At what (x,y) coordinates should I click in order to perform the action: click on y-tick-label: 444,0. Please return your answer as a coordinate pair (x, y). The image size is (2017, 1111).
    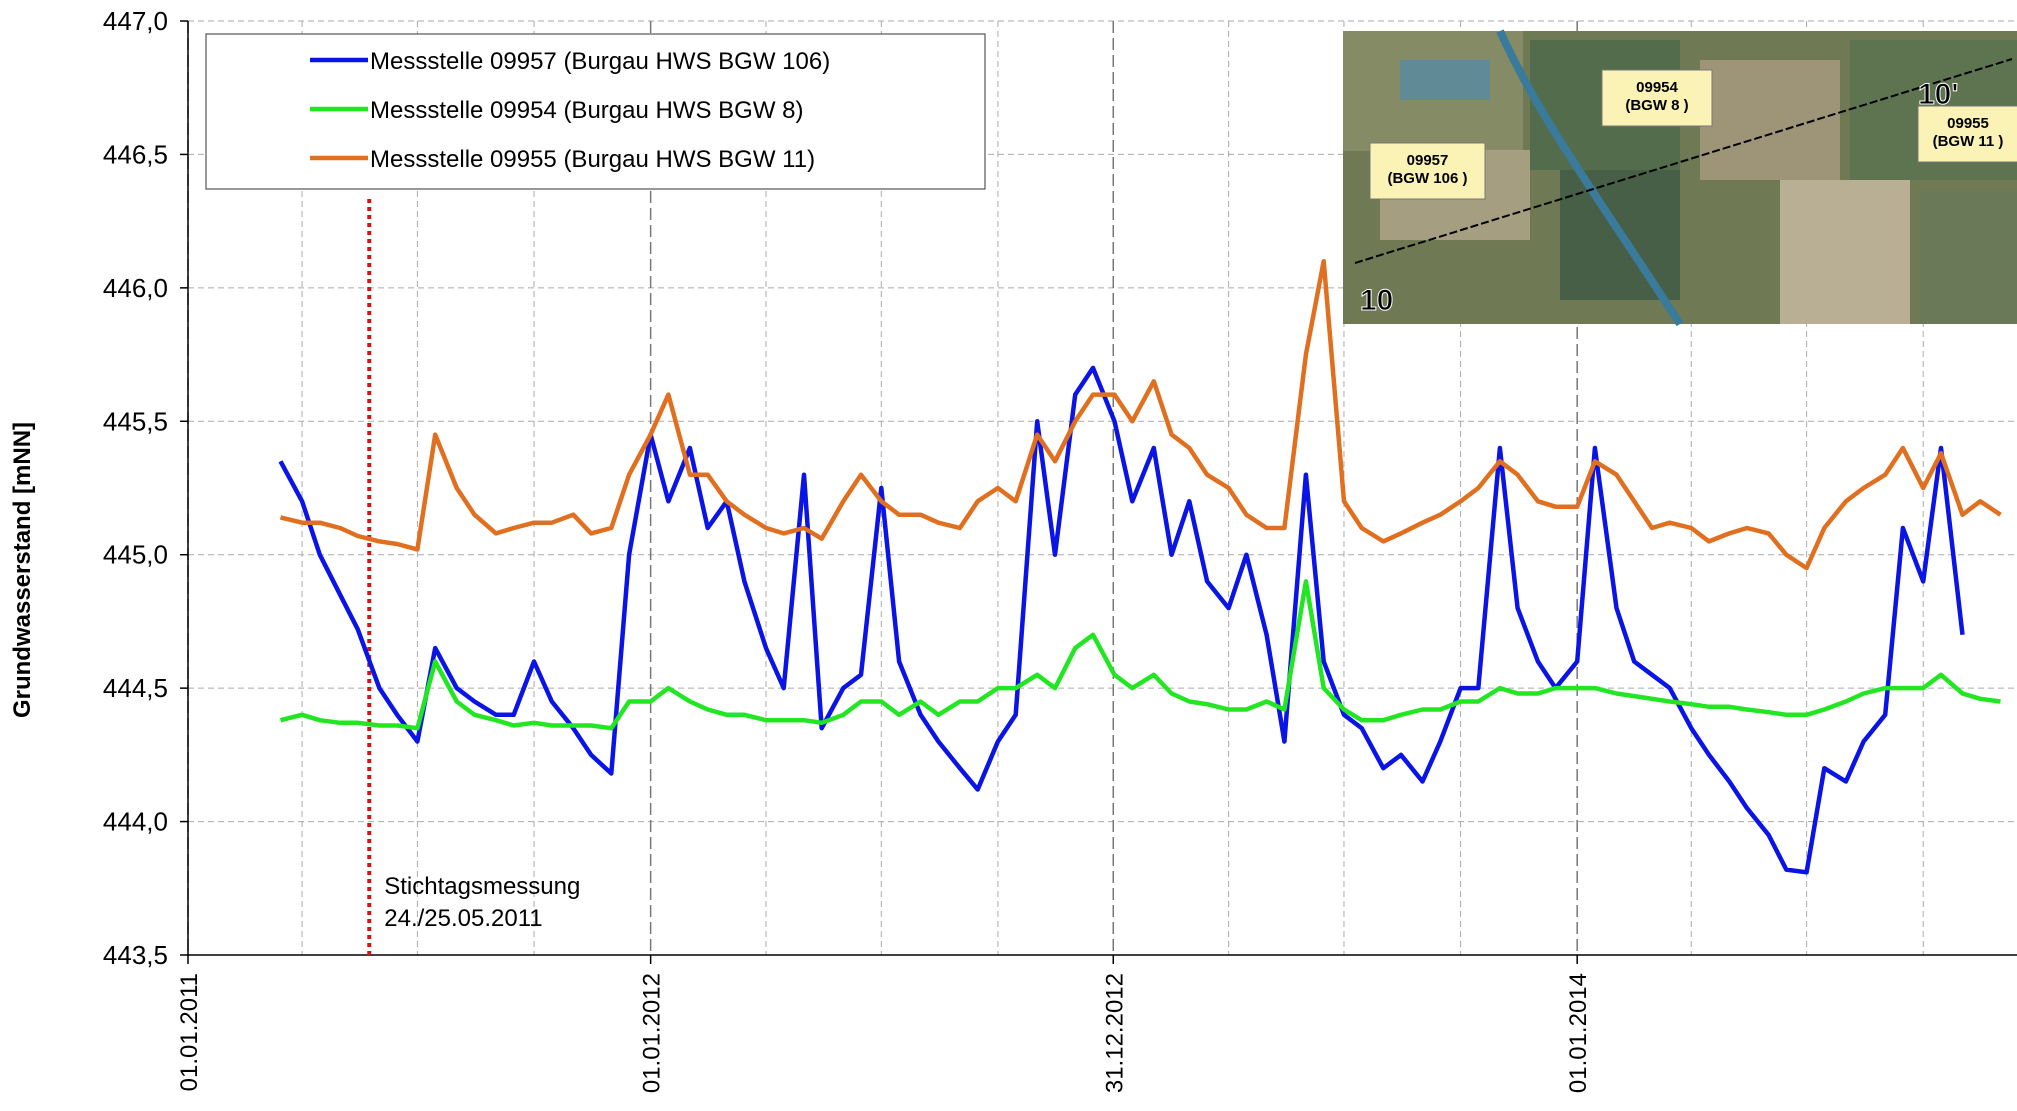
    Looking at the image, I should click on (135, 822).